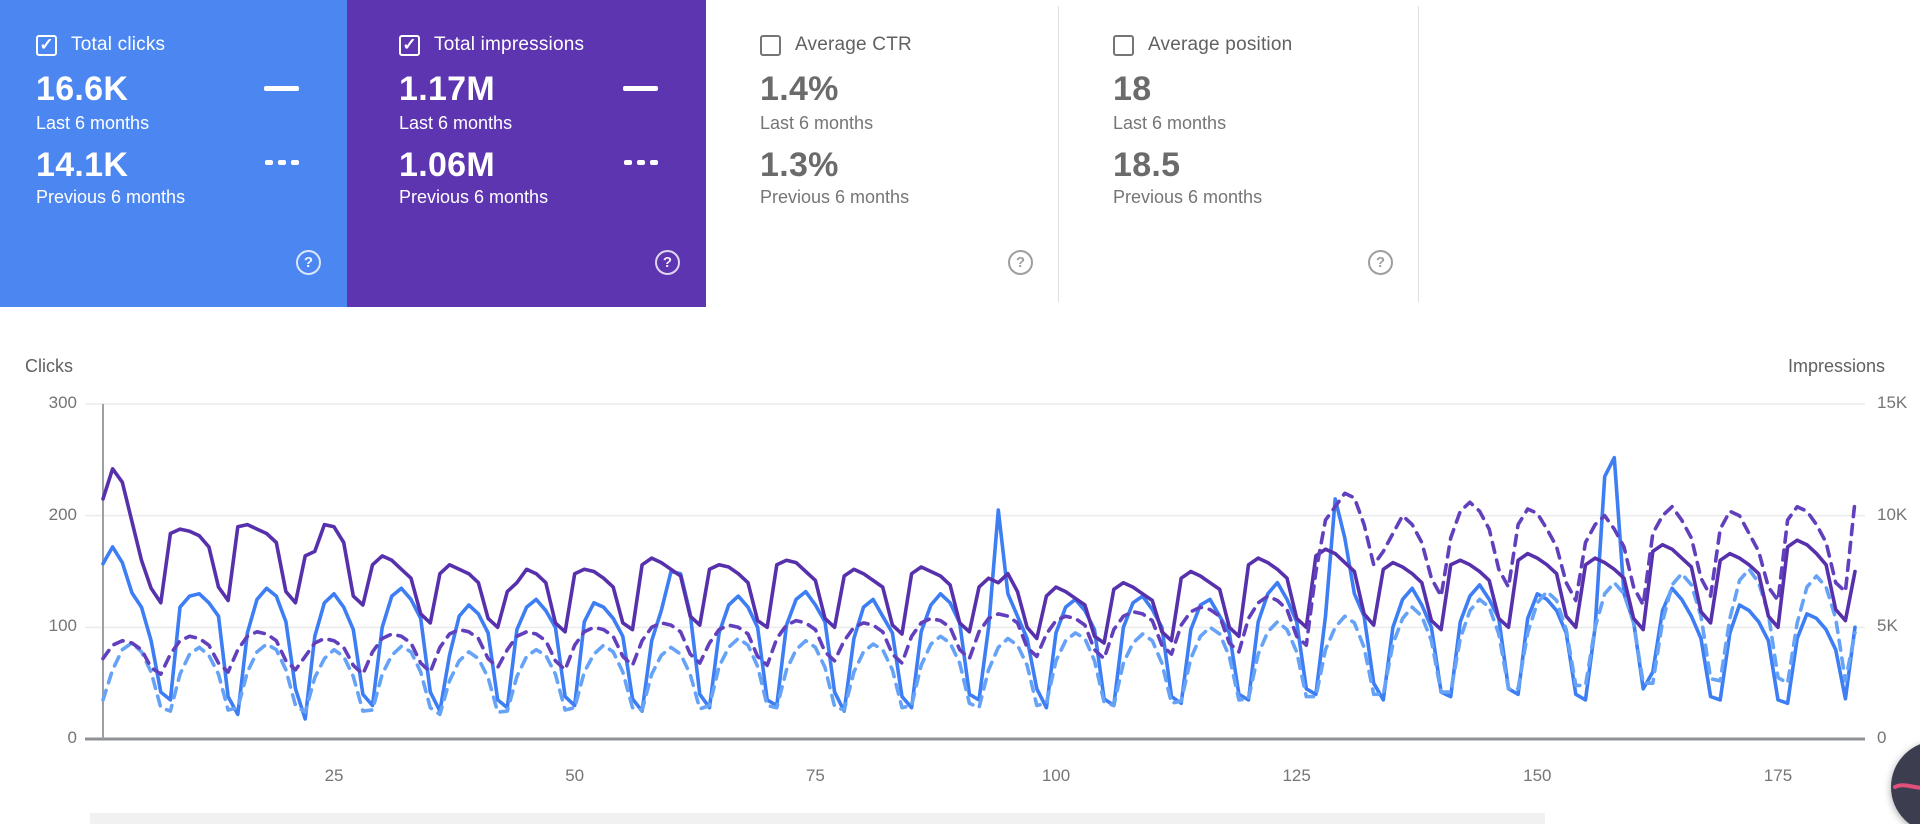 Image resolution: width=1920 pixels, height=824 pixels. Describe the element at coordinates (1882, 737) in the screenshot. I see `right-axis-tick: 0` at that location.